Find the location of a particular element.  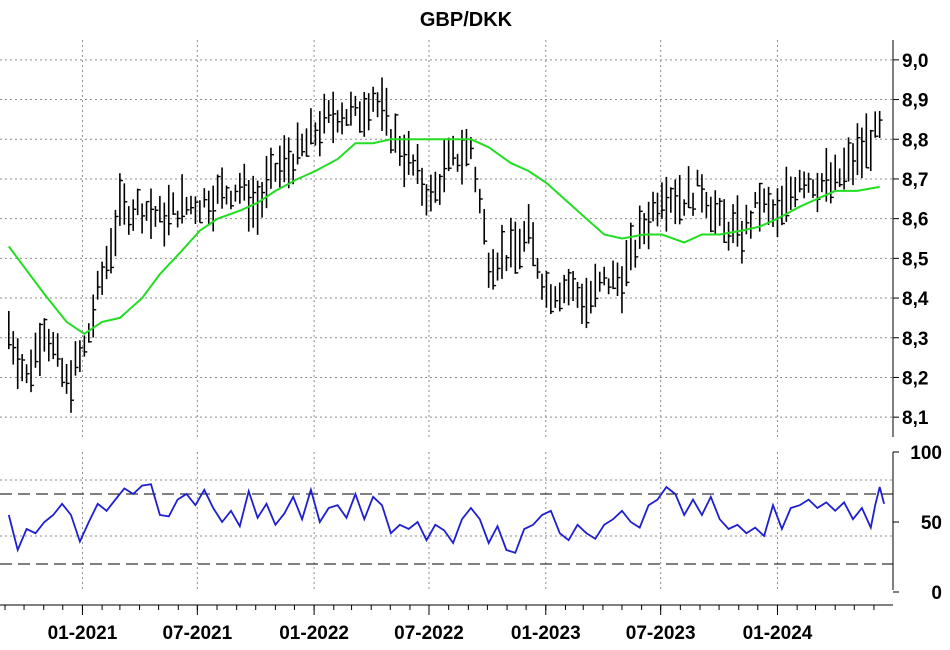

x-tick-label: 01-2024 is located at coordinates (778, 633).